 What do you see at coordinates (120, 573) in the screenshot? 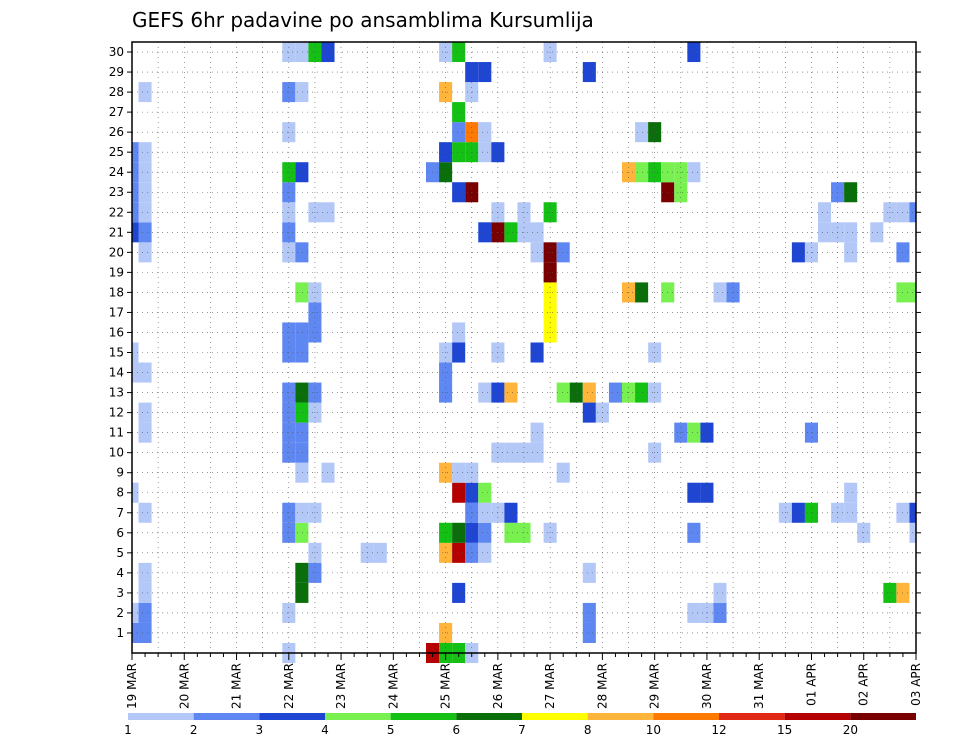
I see `y-tick-label: 4` at bounding box center [120, 573].